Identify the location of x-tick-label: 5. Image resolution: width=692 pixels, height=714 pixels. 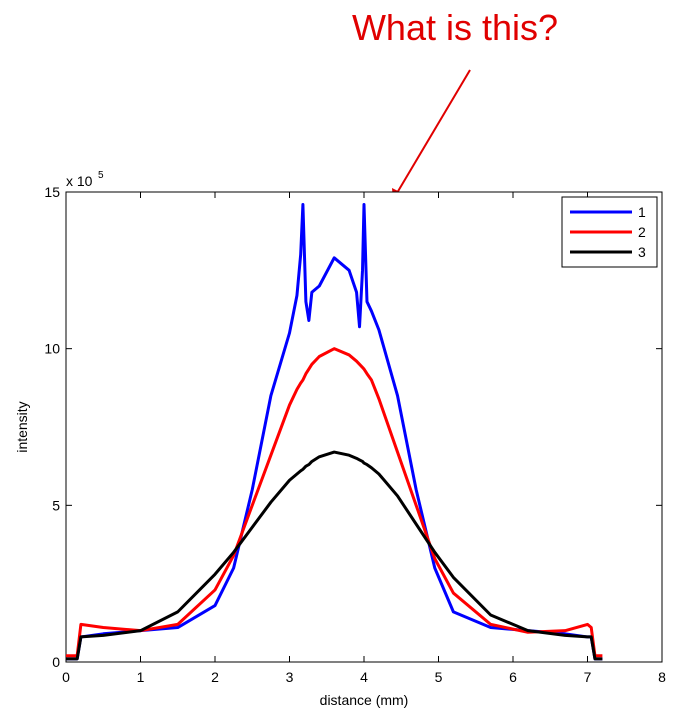
(439, 677).